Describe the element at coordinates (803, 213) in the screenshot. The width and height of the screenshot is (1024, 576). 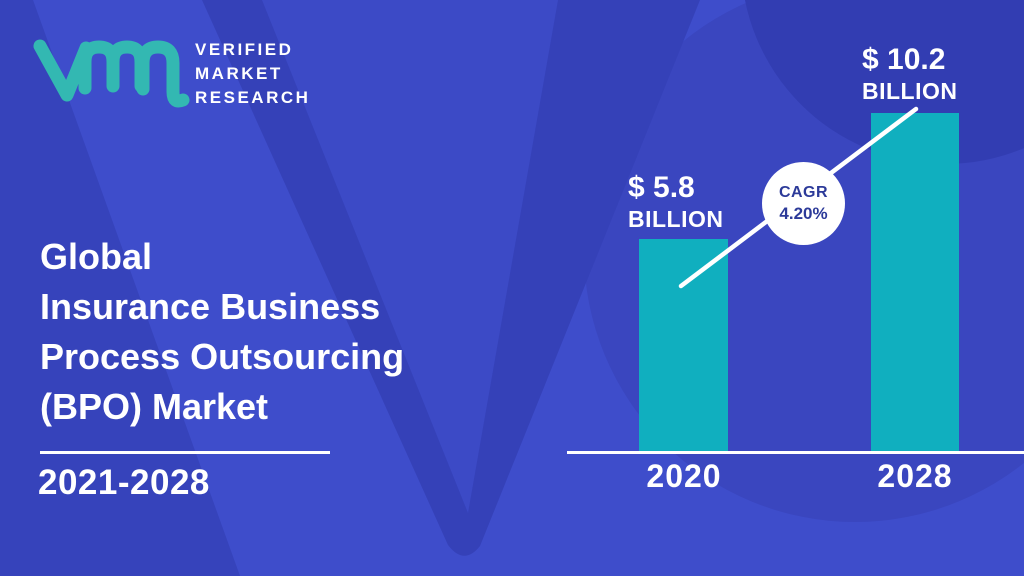
I see `cagr-value: 4.20%` at that location.